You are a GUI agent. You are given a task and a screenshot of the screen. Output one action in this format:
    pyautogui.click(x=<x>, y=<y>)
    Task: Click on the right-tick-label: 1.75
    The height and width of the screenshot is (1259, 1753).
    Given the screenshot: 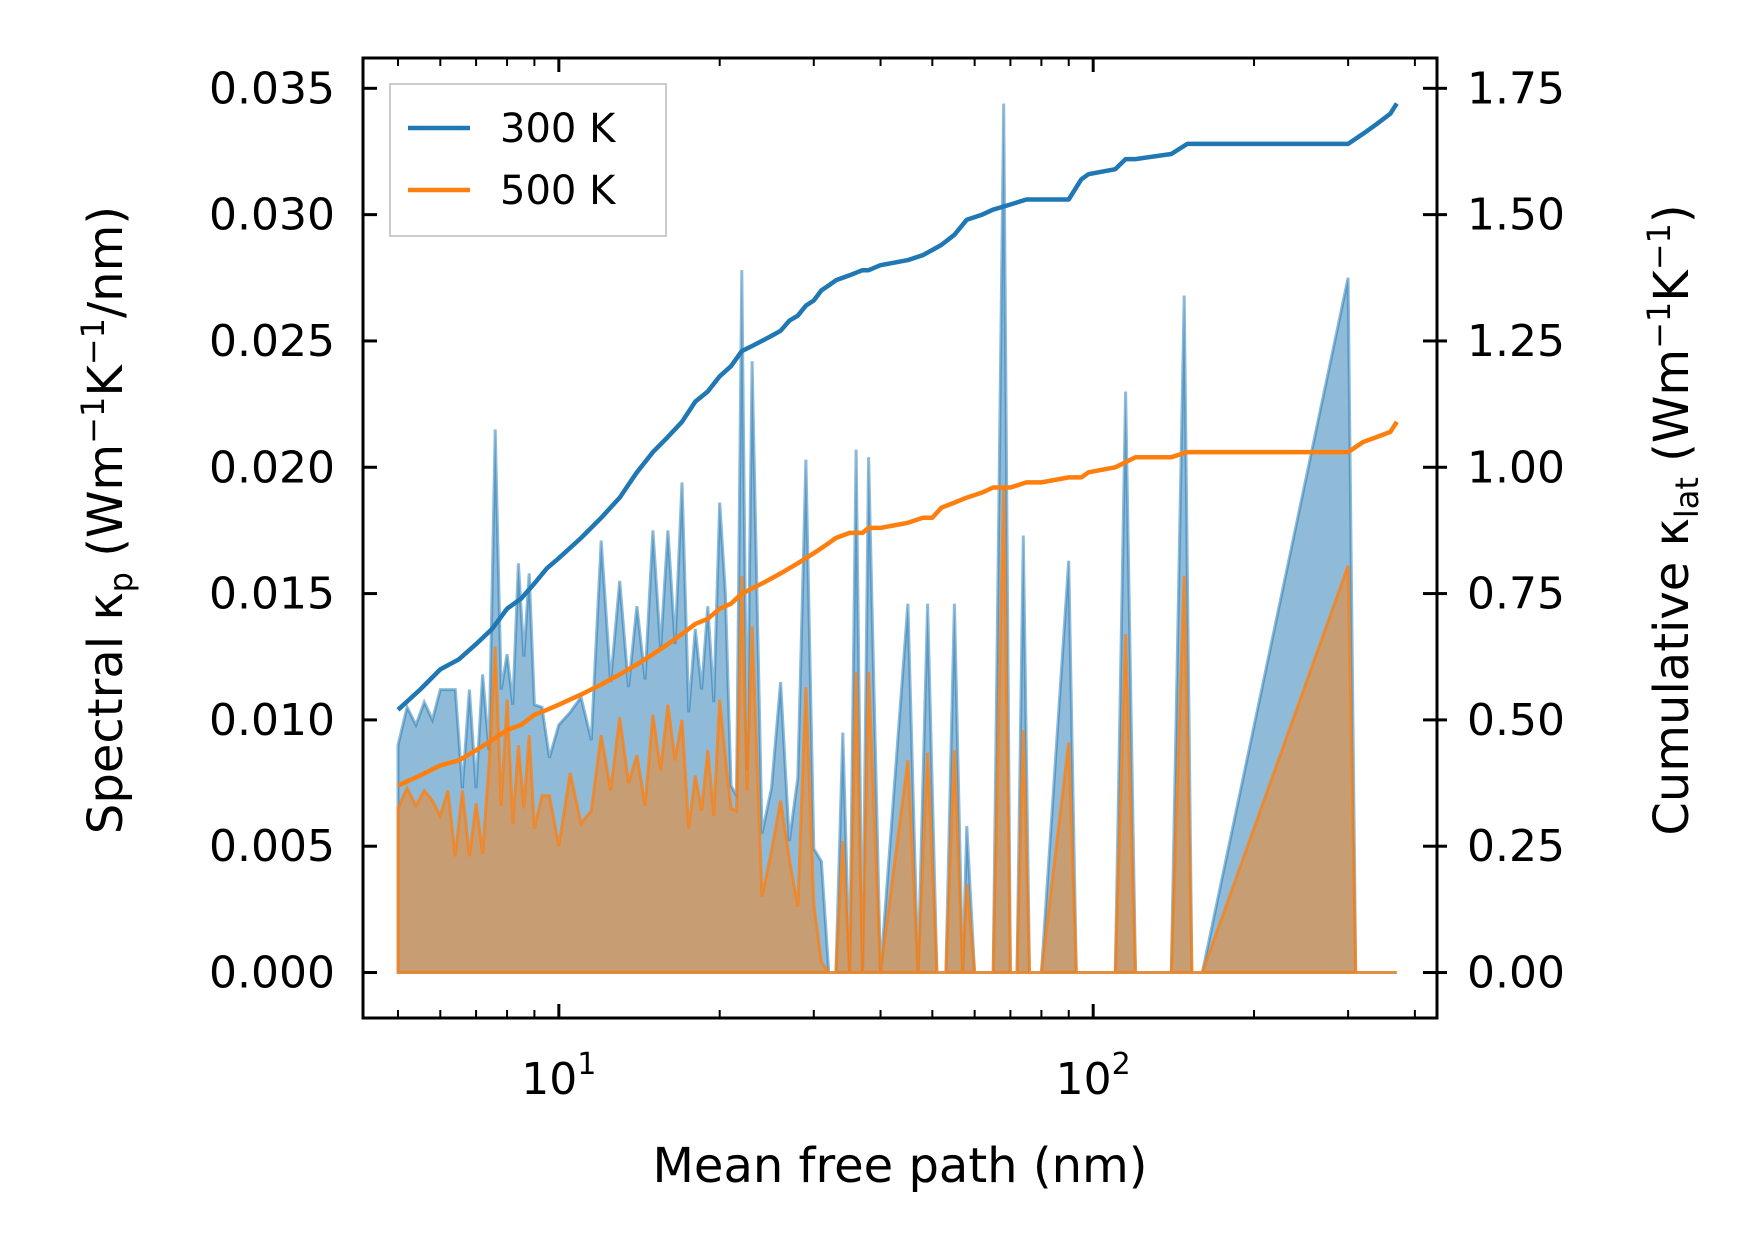 What is the action you would take?
    pyautogui.click(x=1516, y=88)
    